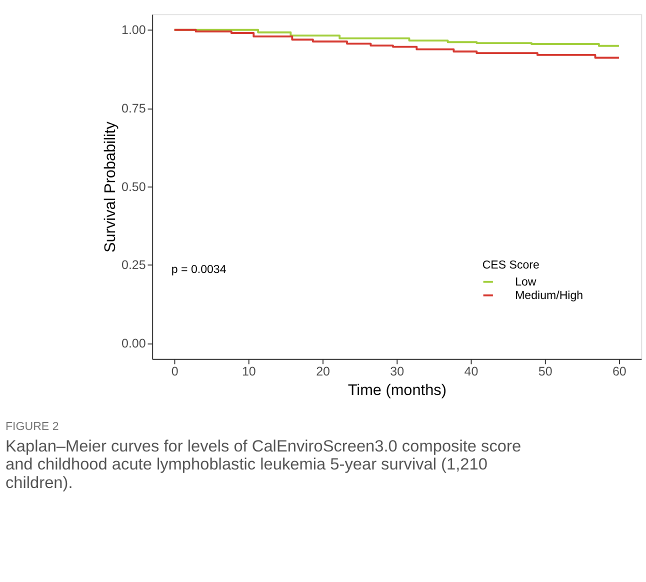 This screenshot has width=646, height=582. What do you see at coordinates (263, 464) in the screenshot?
I see `text: Kaplan–Meier curves for levels of CalEnviroScreen3.0 composite score and childhood acute lymphoblastic leukemia 5-year survival (1,210 children).` at bounding box center [263, 464].